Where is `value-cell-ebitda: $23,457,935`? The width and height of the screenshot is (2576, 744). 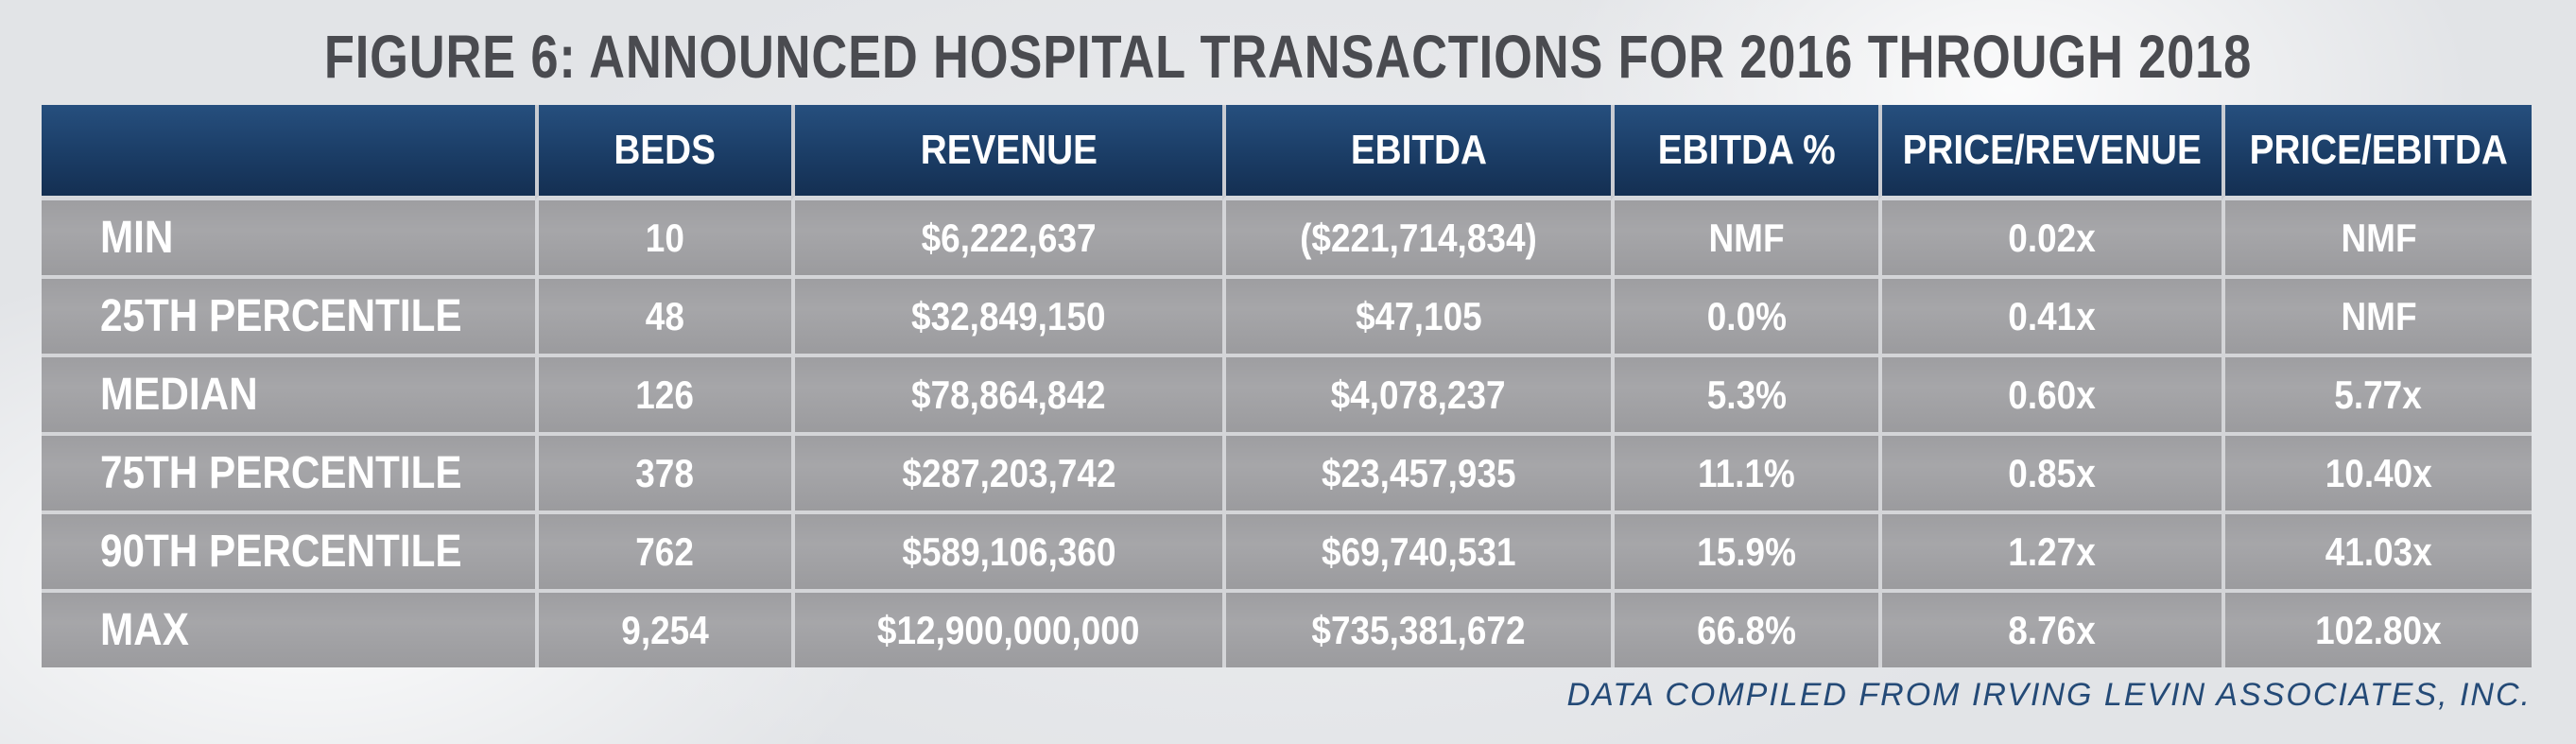
value-cell-ebitda: $23,457,935 is located at coordinates (1416, 471).